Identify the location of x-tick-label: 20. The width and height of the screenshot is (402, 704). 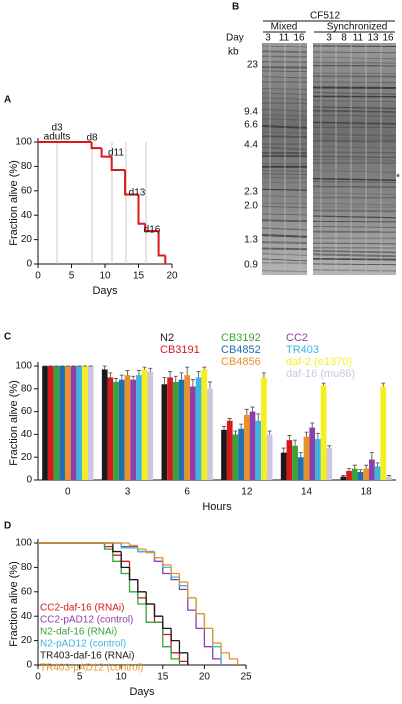
(172, 276).